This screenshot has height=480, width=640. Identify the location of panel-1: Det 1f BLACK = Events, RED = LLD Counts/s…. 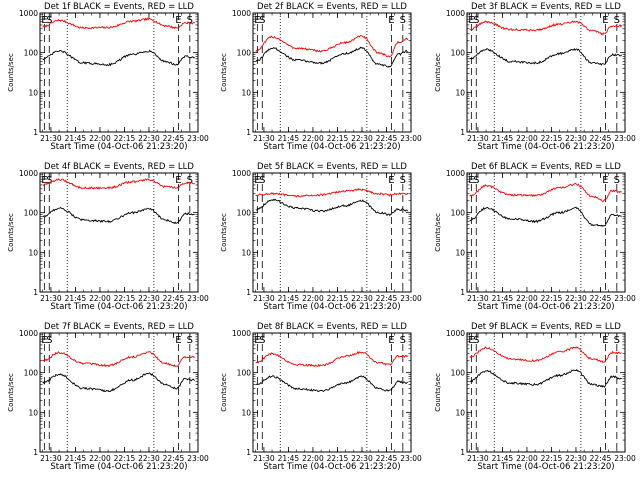
(108, 77).